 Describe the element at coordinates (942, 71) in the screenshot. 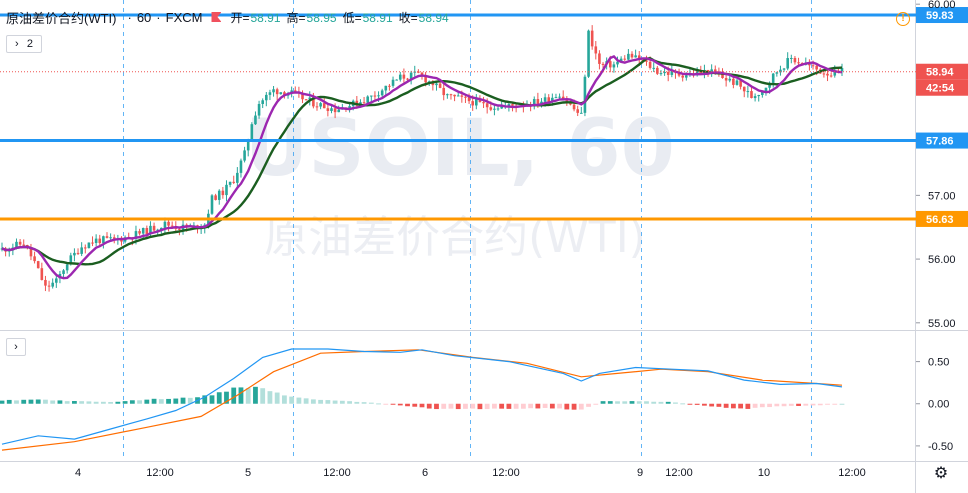

I see `last-price-tag` at that location.